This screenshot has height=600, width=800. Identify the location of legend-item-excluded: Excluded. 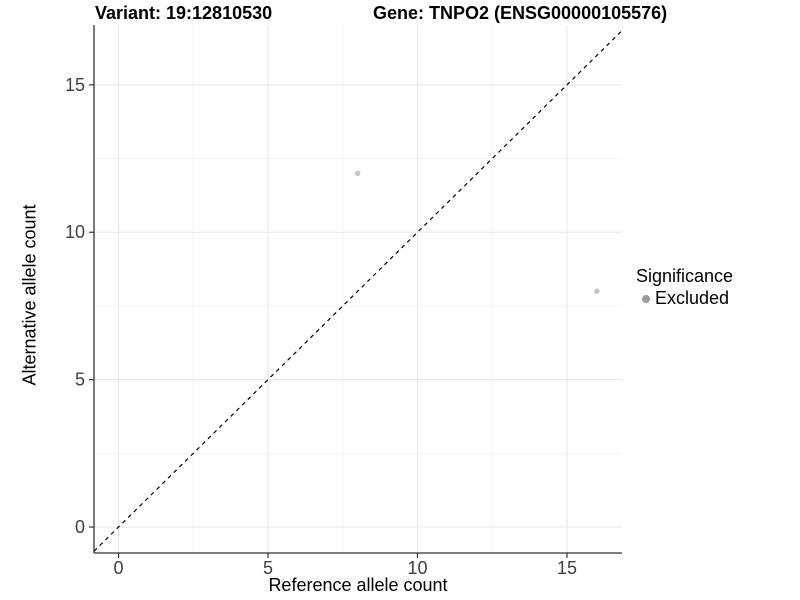
(684, 298).